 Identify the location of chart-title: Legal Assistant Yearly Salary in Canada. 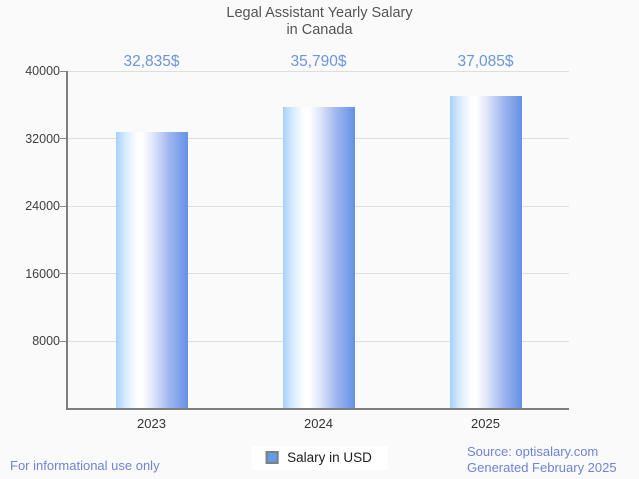
(319, 22).